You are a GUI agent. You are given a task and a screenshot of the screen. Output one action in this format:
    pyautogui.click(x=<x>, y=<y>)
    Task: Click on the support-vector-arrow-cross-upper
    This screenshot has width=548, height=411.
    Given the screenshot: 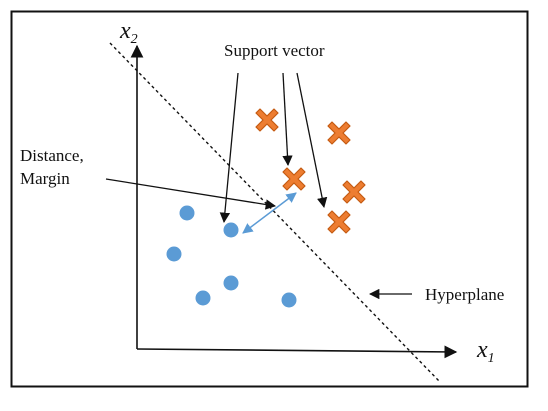 What is the action you would take?
    pyautogui.click(x=287, y=119)
    